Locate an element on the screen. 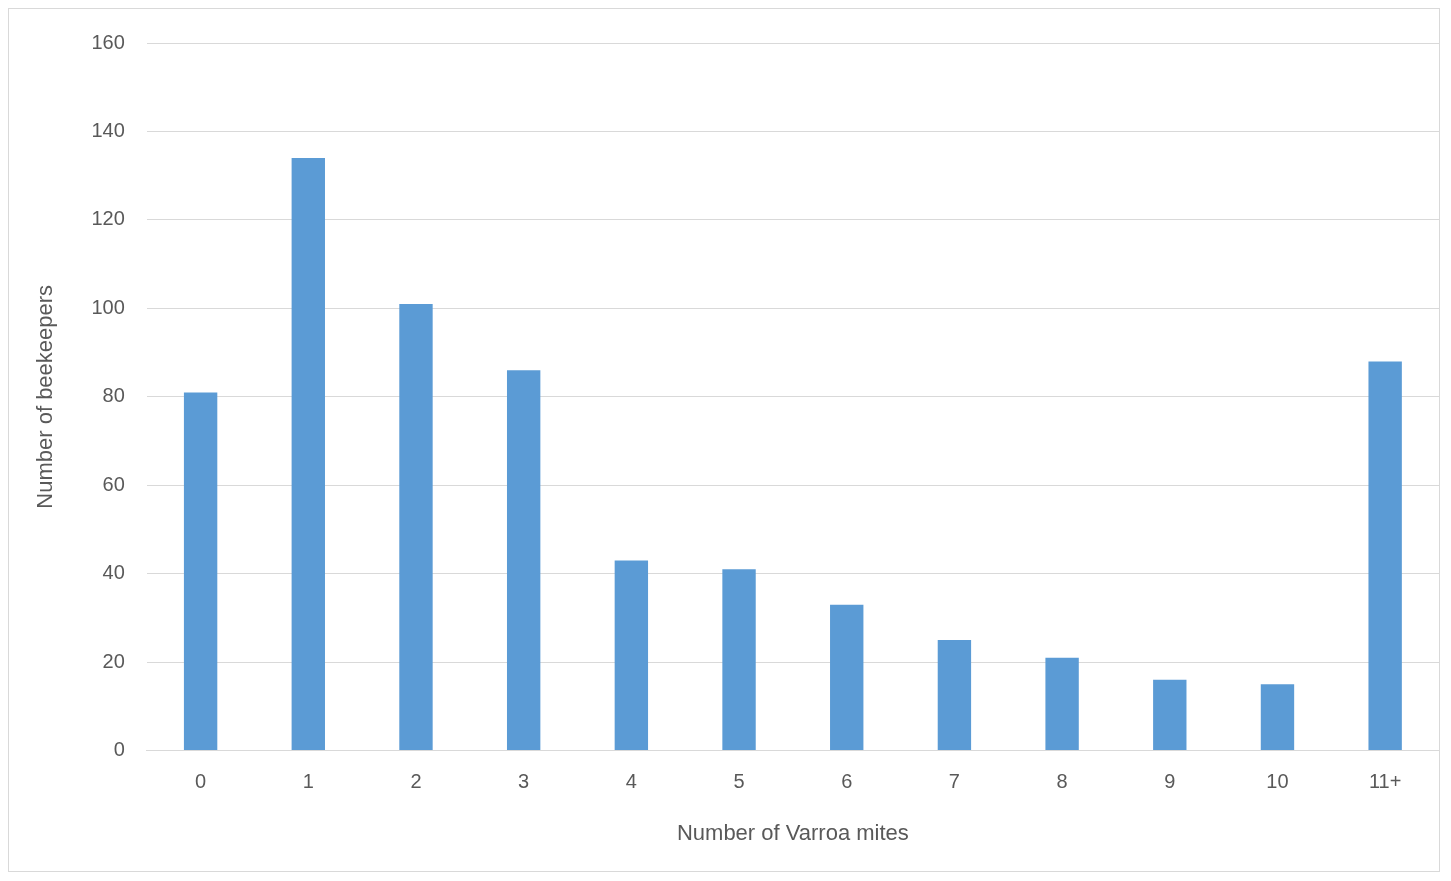  y-tick-label: 100 is located at coordinates (108, 306).